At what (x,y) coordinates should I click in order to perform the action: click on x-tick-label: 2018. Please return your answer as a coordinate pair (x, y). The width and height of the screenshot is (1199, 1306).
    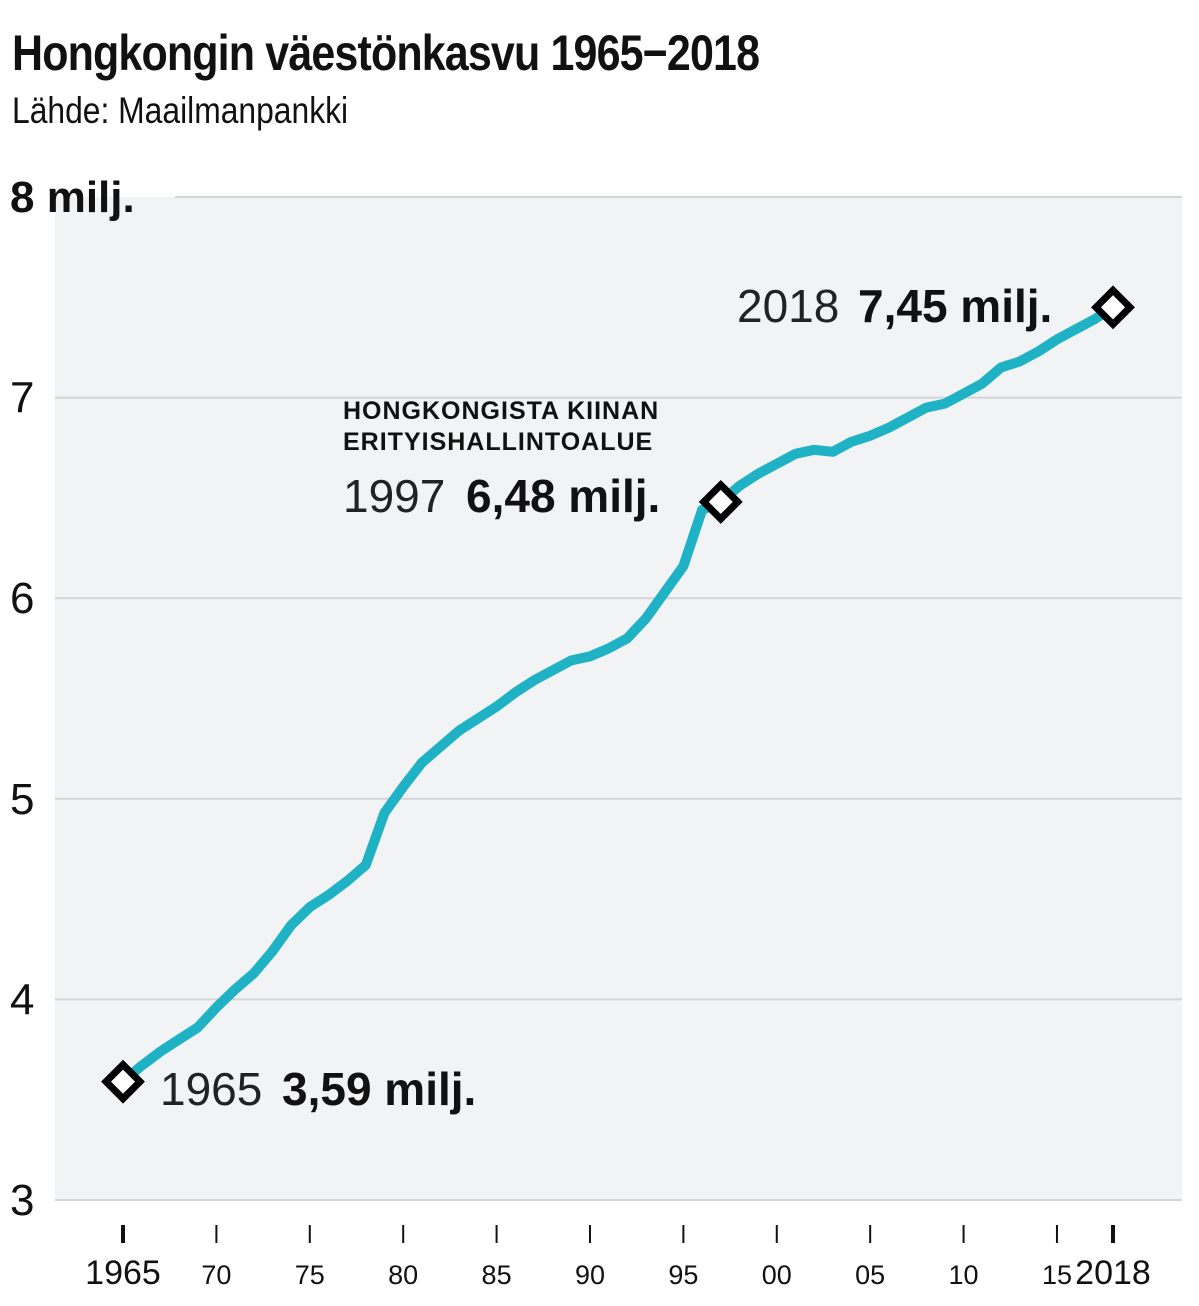
    Looking at the image, I should click on (1113, 1273).